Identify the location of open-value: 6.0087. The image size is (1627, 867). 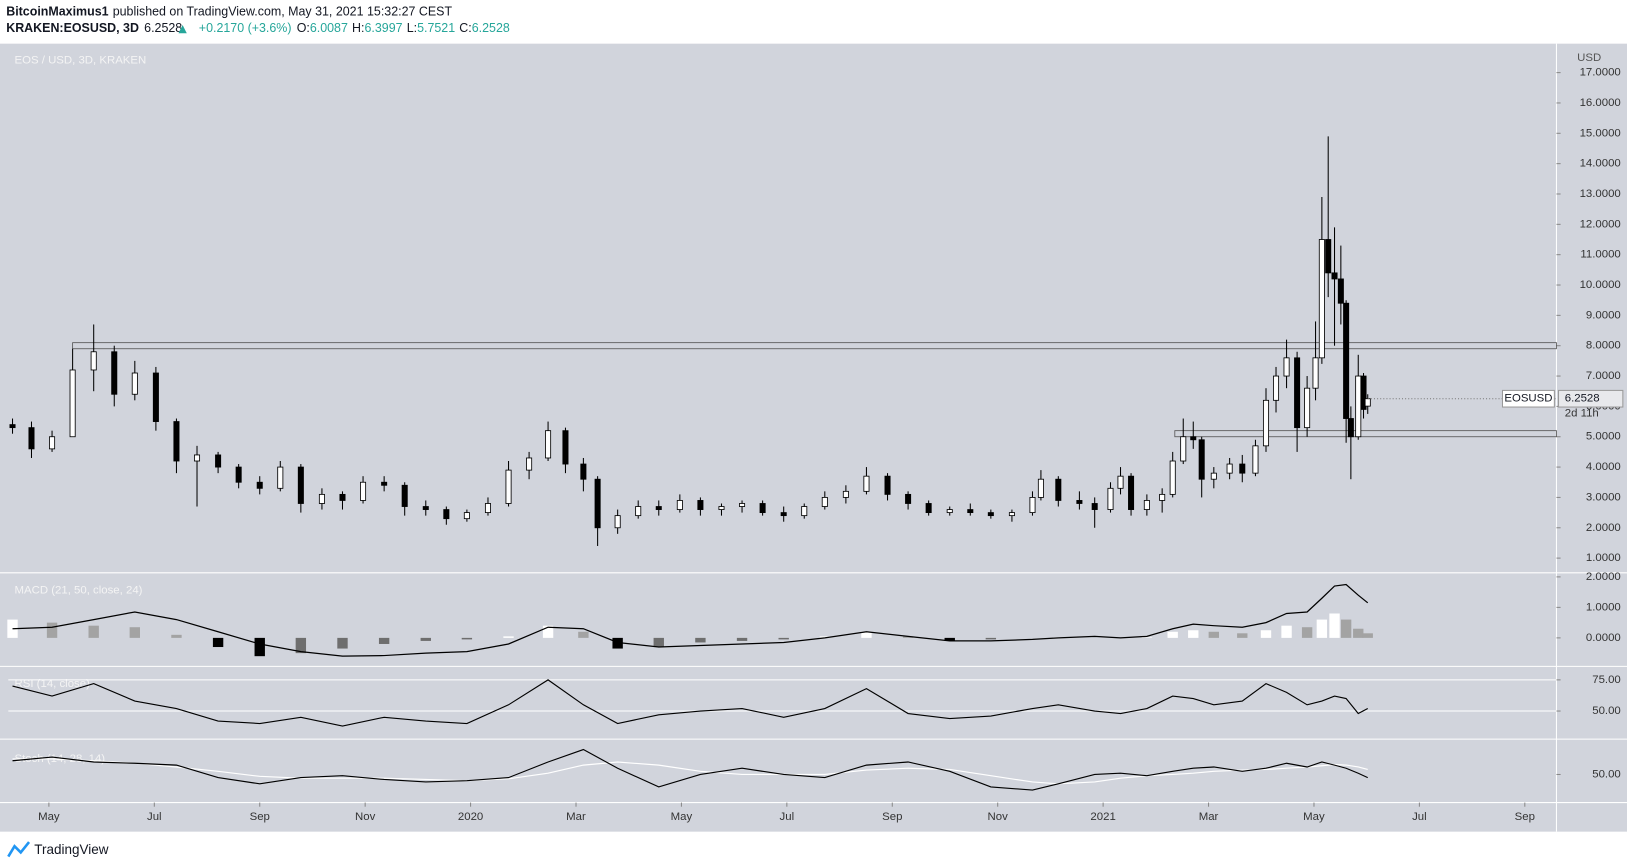
(329, 28).